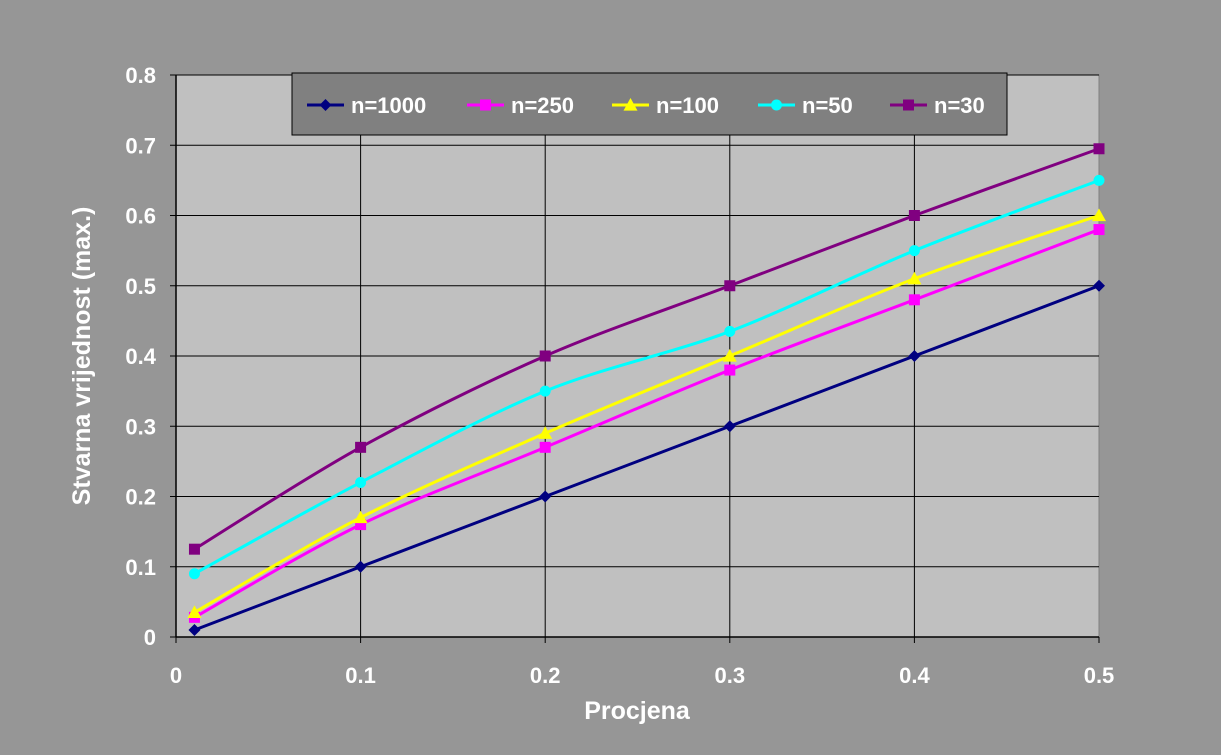  I want to click on legend-entry: n=100, so click(665, 105).